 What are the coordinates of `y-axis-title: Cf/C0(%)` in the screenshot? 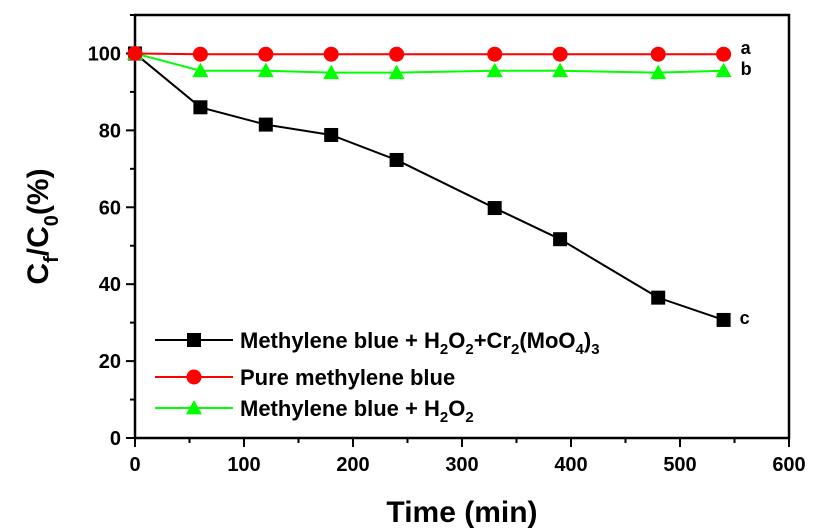 It's located at (42, 226).